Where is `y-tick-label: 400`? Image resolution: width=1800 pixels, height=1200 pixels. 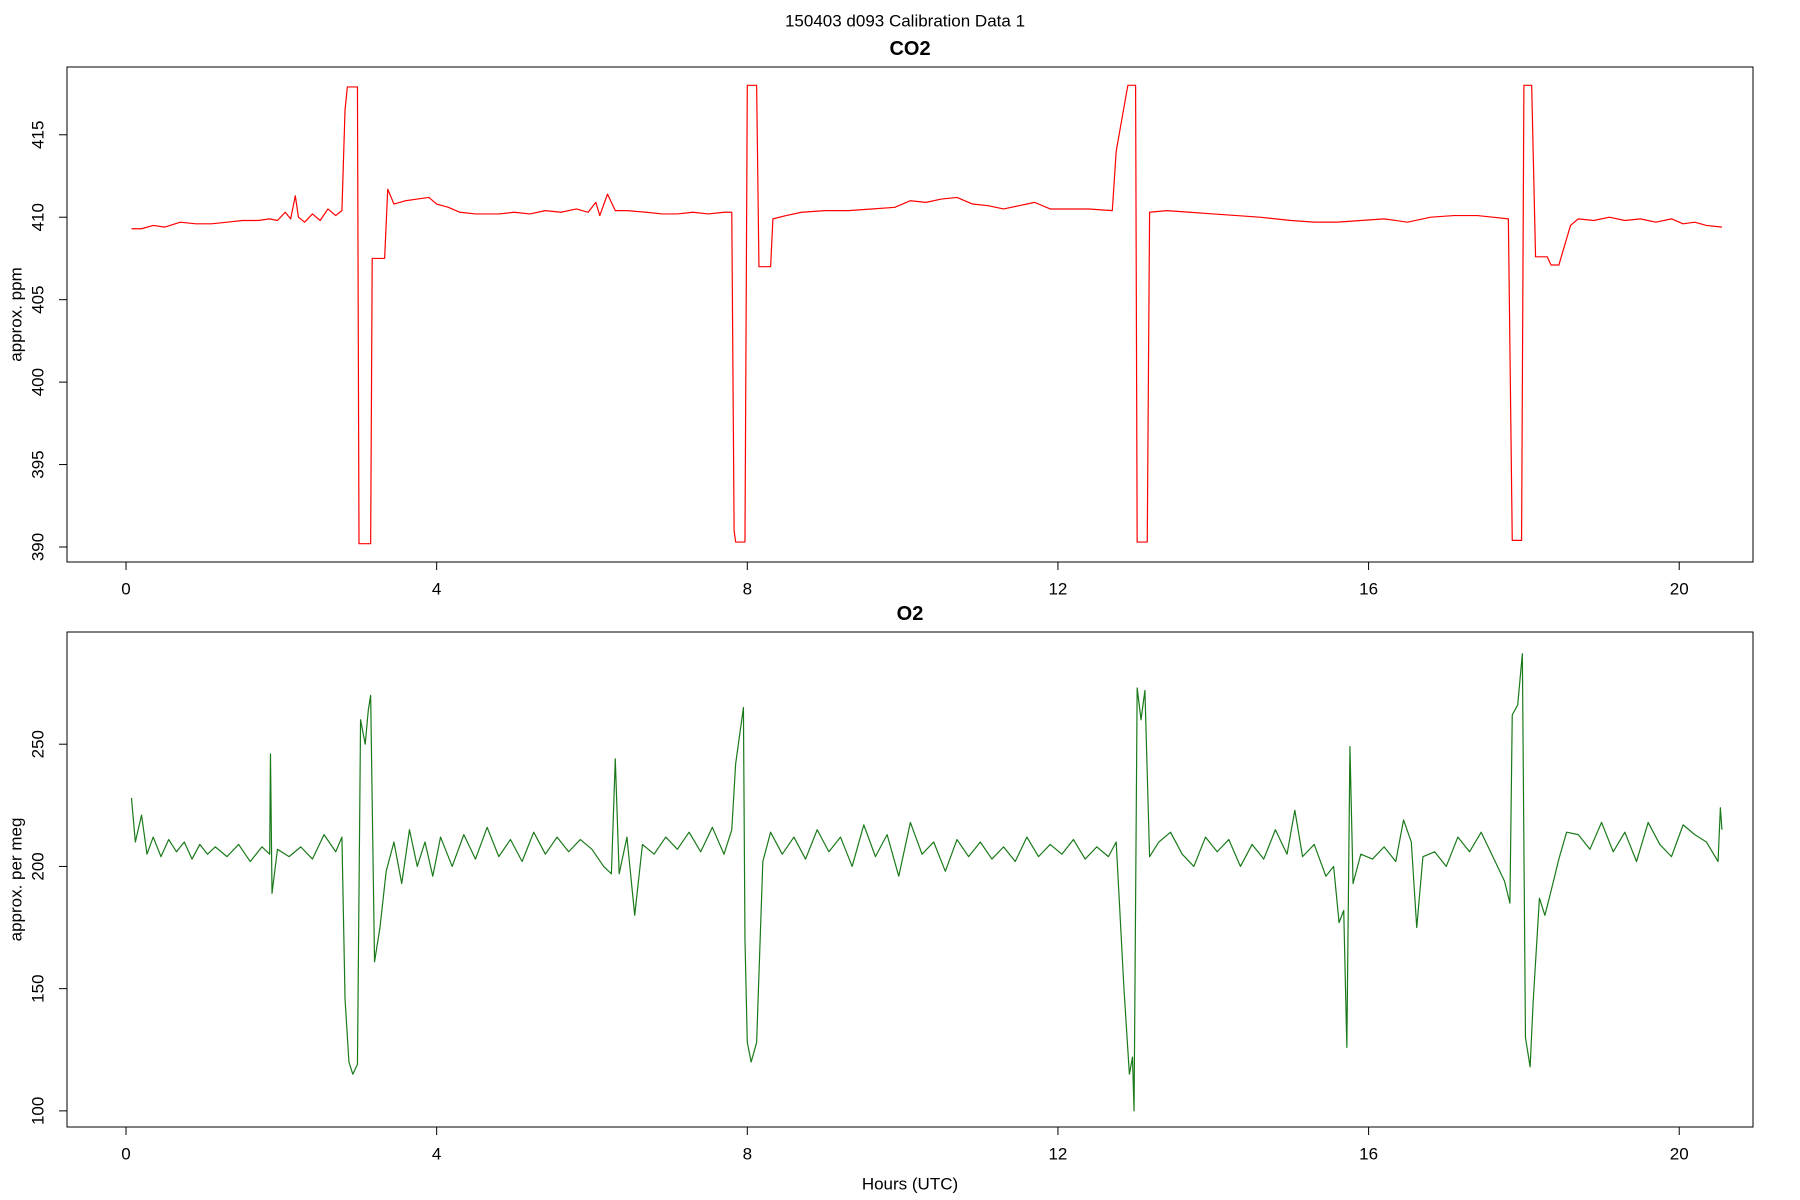
y-tick-label: 400 is located at coordinates (37, 382).